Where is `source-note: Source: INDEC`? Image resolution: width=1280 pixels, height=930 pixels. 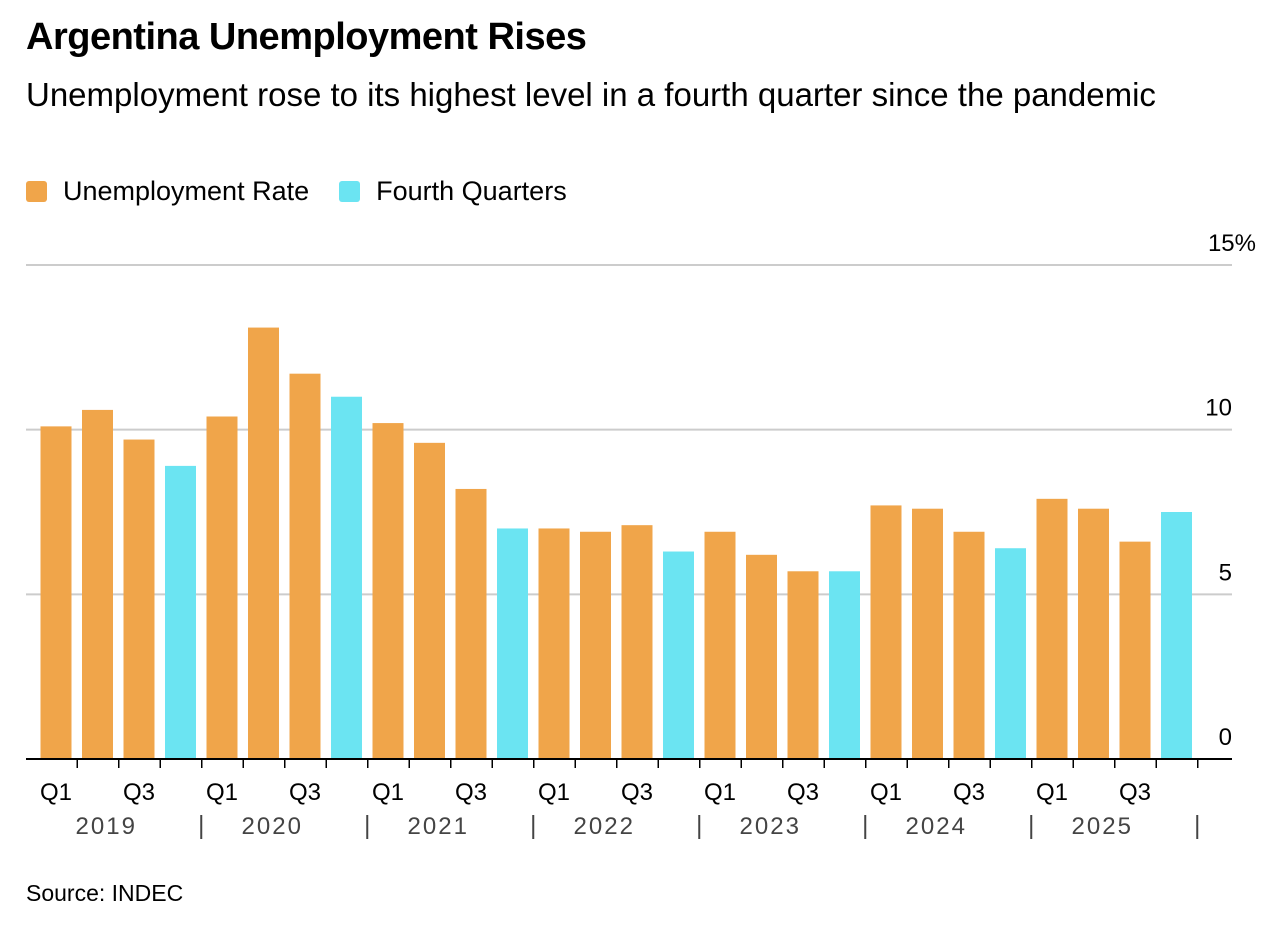
source-note: Source: INDEC is located at coordinates (105, 893).